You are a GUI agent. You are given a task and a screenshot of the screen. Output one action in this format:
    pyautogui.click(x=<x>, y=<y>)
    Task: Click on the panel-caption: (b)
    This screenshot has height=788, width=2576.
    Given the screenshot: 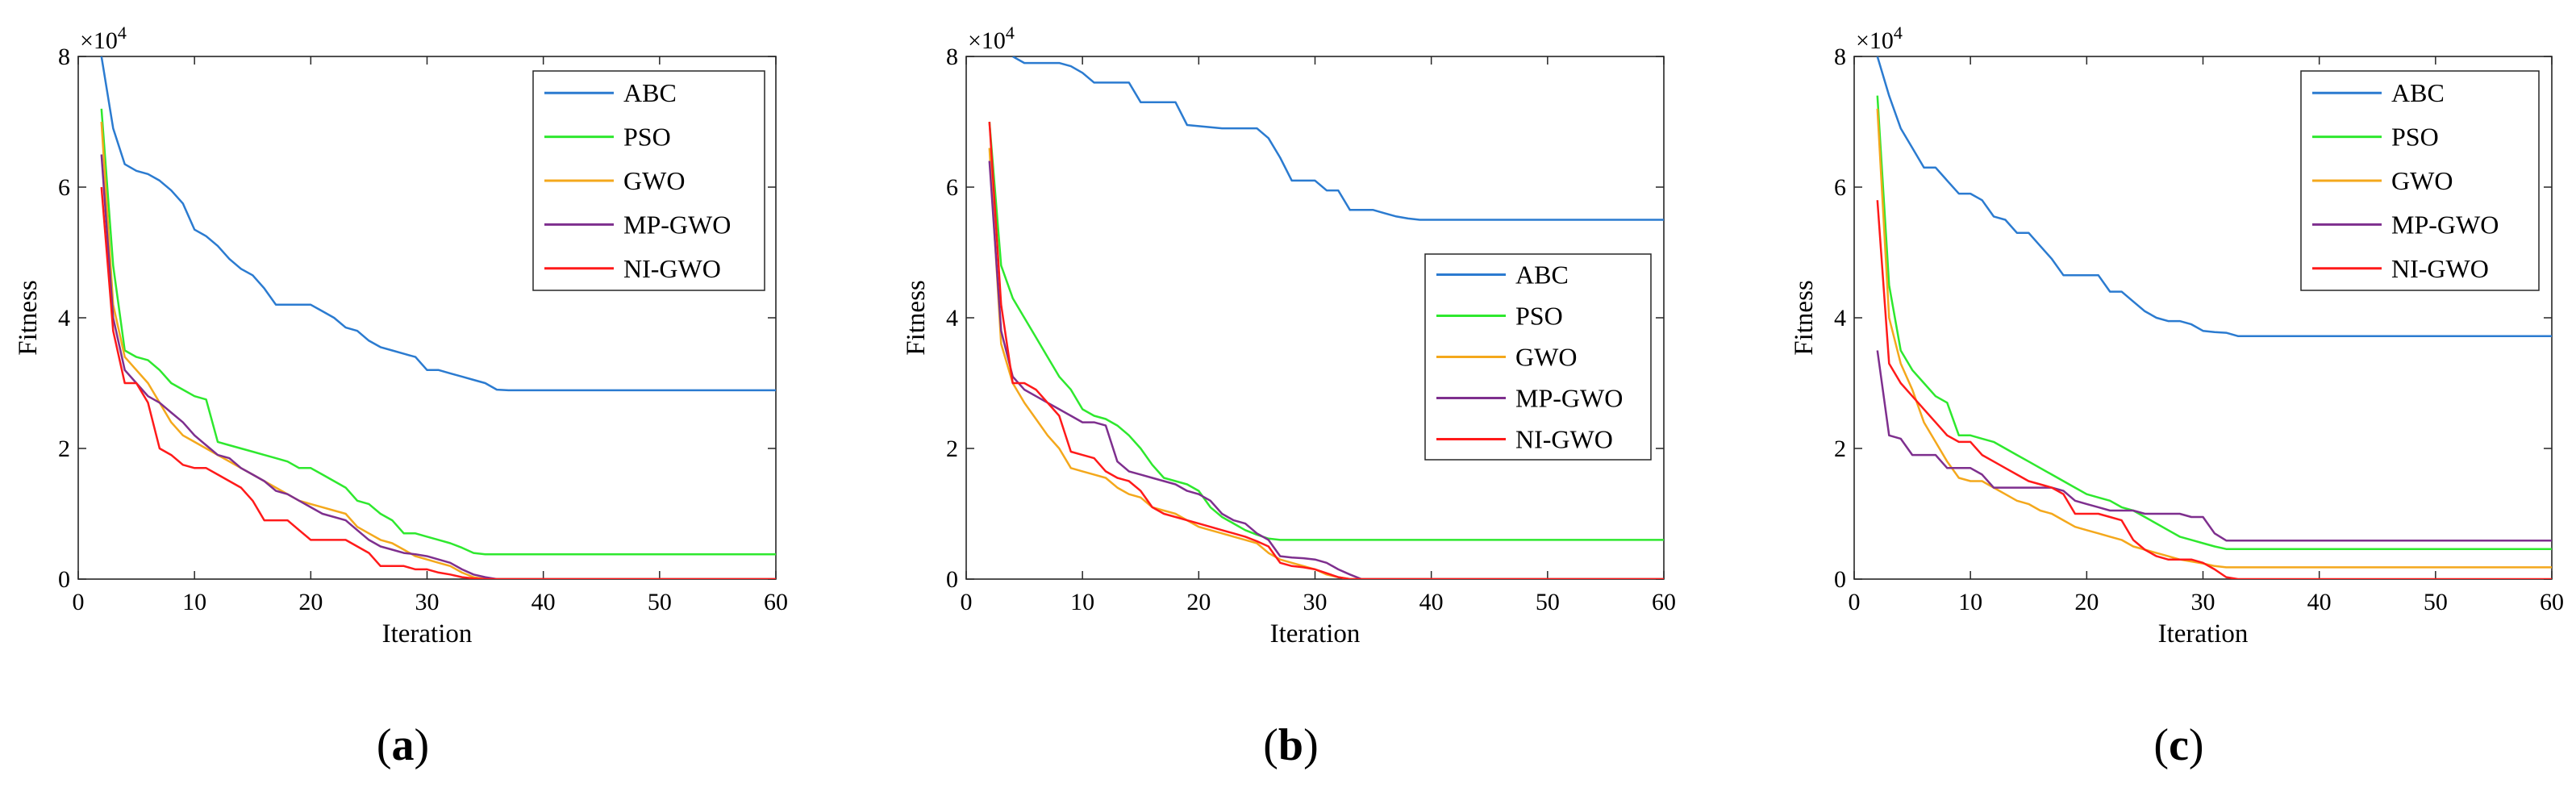 What is the action you would take?
    pyautogui.click(x=1290, y=745)
    